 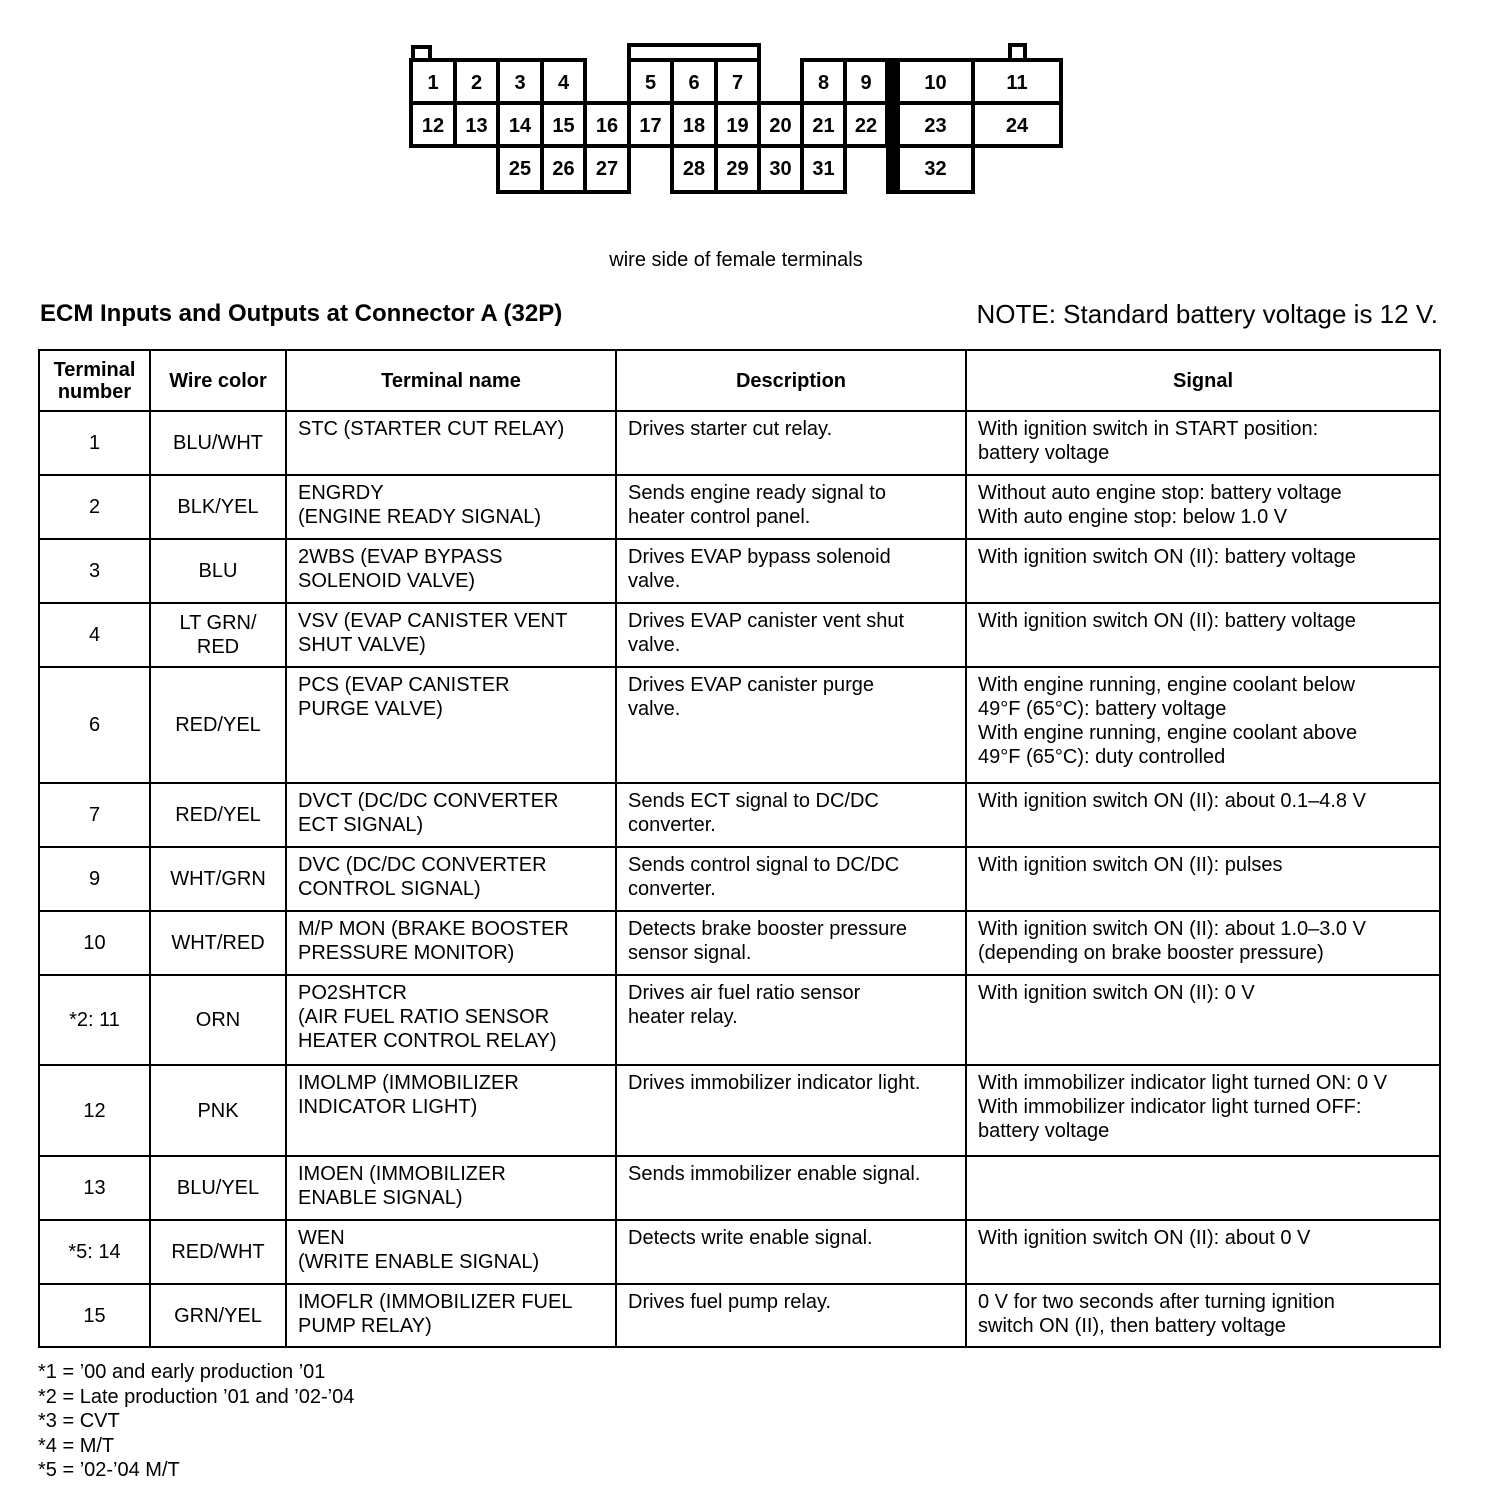 What do you see at coordinates (94, 943) in the screenshot?
I see `terminal-number-cell: 10` at bounding box center [94, 943].